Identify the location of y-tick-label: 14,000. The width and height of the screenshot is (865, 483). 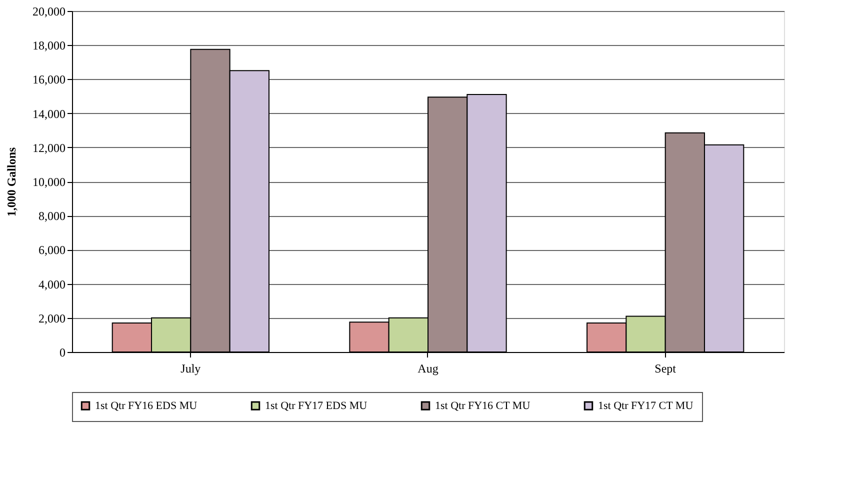
(49, 113).